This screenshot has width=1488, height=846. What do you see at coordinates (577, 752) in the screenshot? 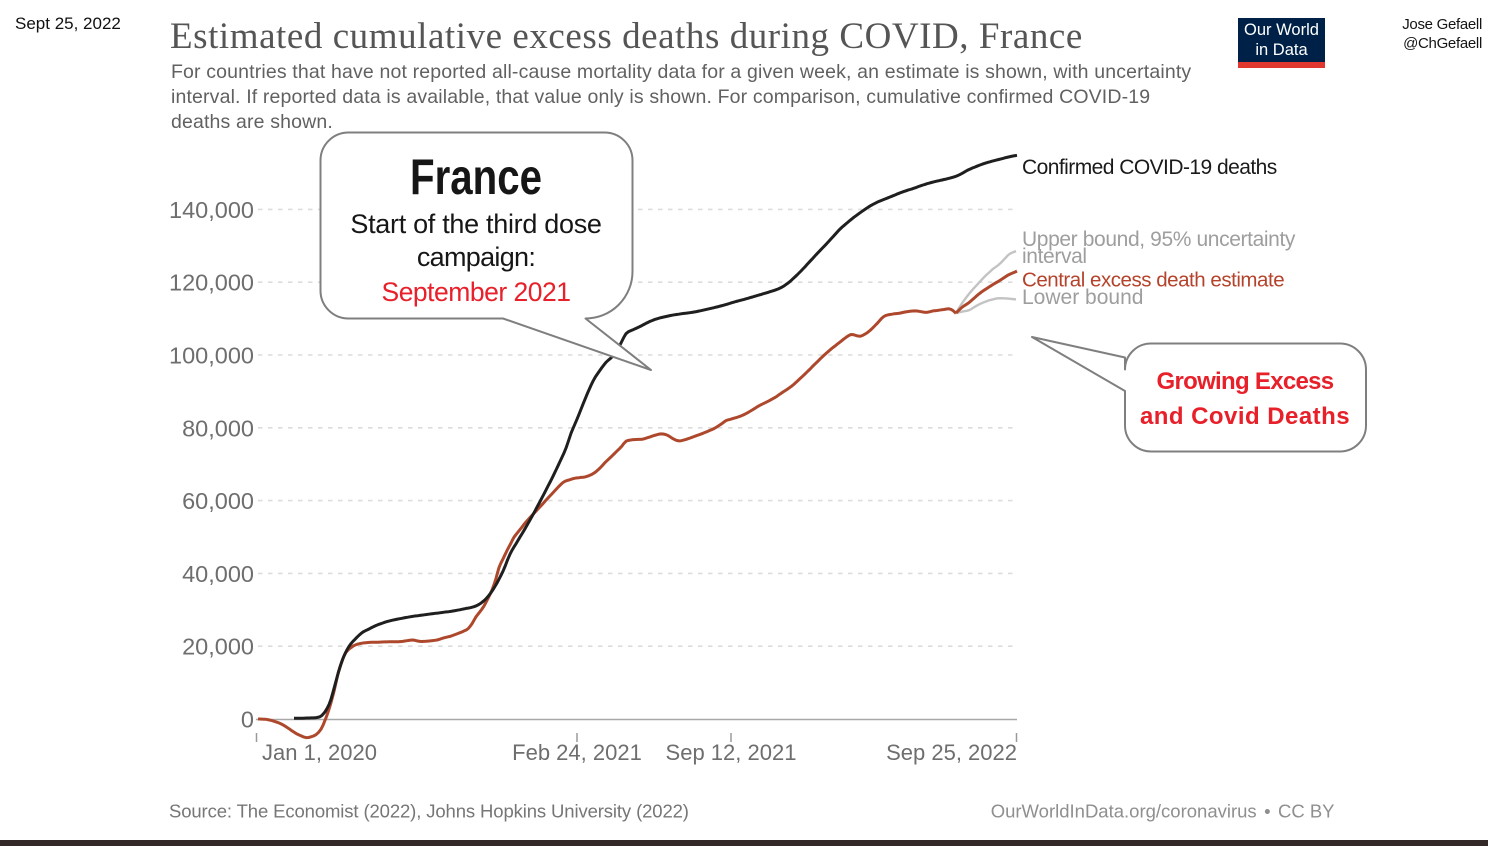
I see `svg-text: Feb 24, 2021` at bounding box center [577, 752].